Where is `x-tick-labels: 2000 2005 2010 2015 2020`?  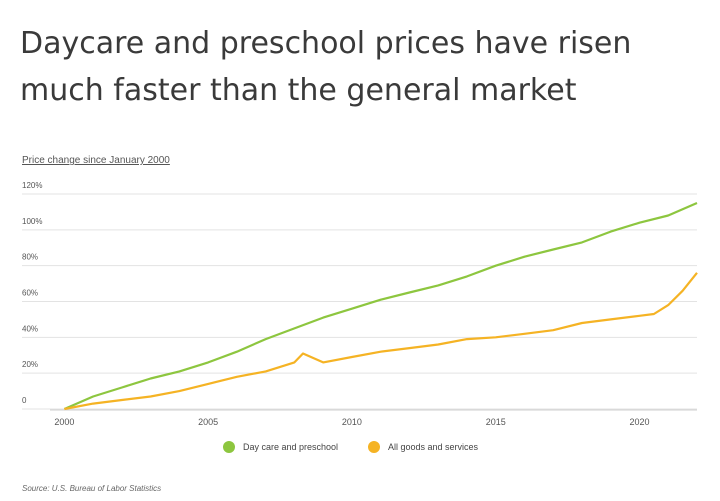 x-tick-labels: 2000 2005 2010 2015 2020 is located at coordinates (351, 422).